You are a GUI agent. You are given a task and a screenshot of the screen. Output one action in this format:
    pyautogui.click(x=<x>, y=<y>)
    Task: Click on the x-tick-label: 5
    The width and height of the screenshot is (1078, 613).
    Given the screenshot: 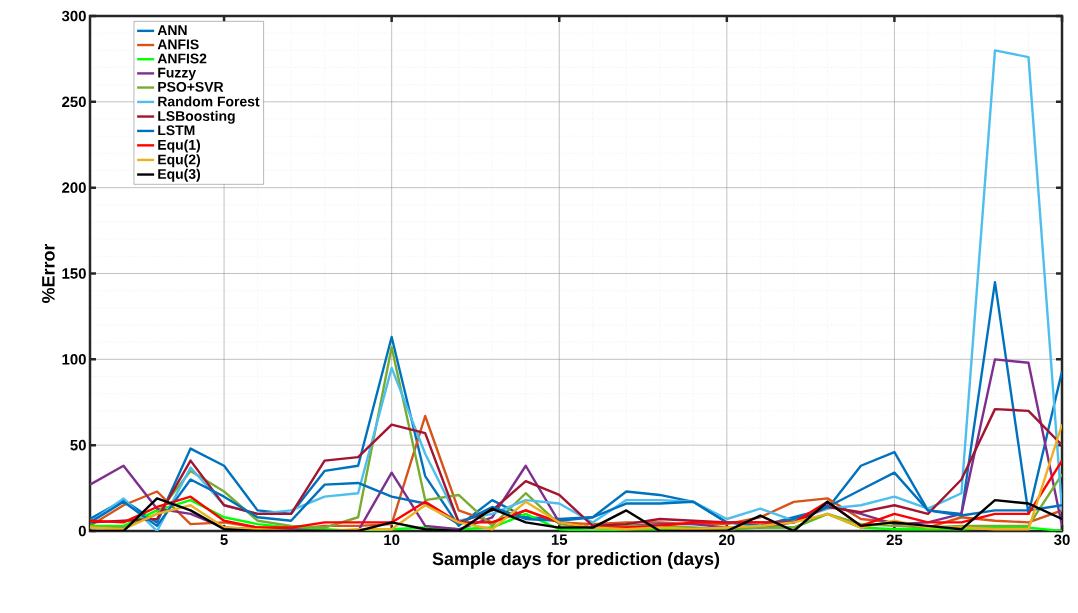 What is the action you would take?
    pyautogui.click(x=224, y=539)
    